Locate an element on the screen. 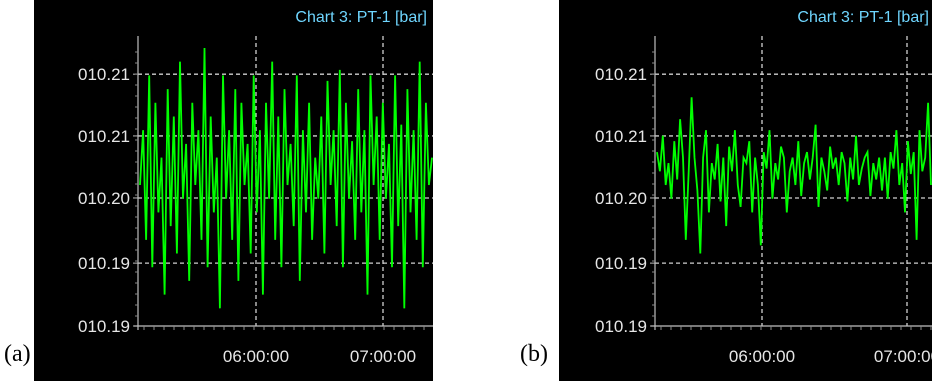 This screenshot has height=381, width=932. chart-b-title: Chart 3: PT-1 [bar] is located at coordinates (863, 17).